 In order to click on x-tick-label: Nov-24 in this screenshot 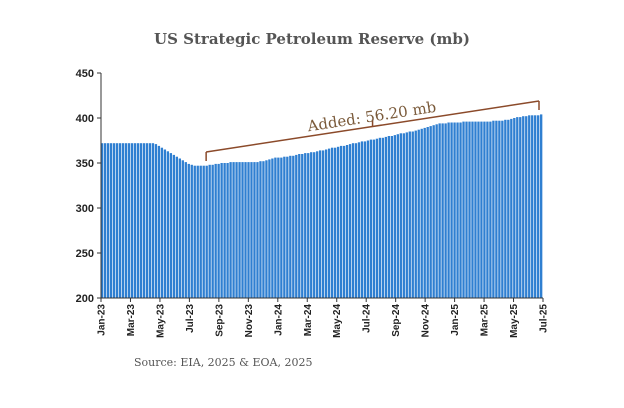, I will do `click(426, 321)`.